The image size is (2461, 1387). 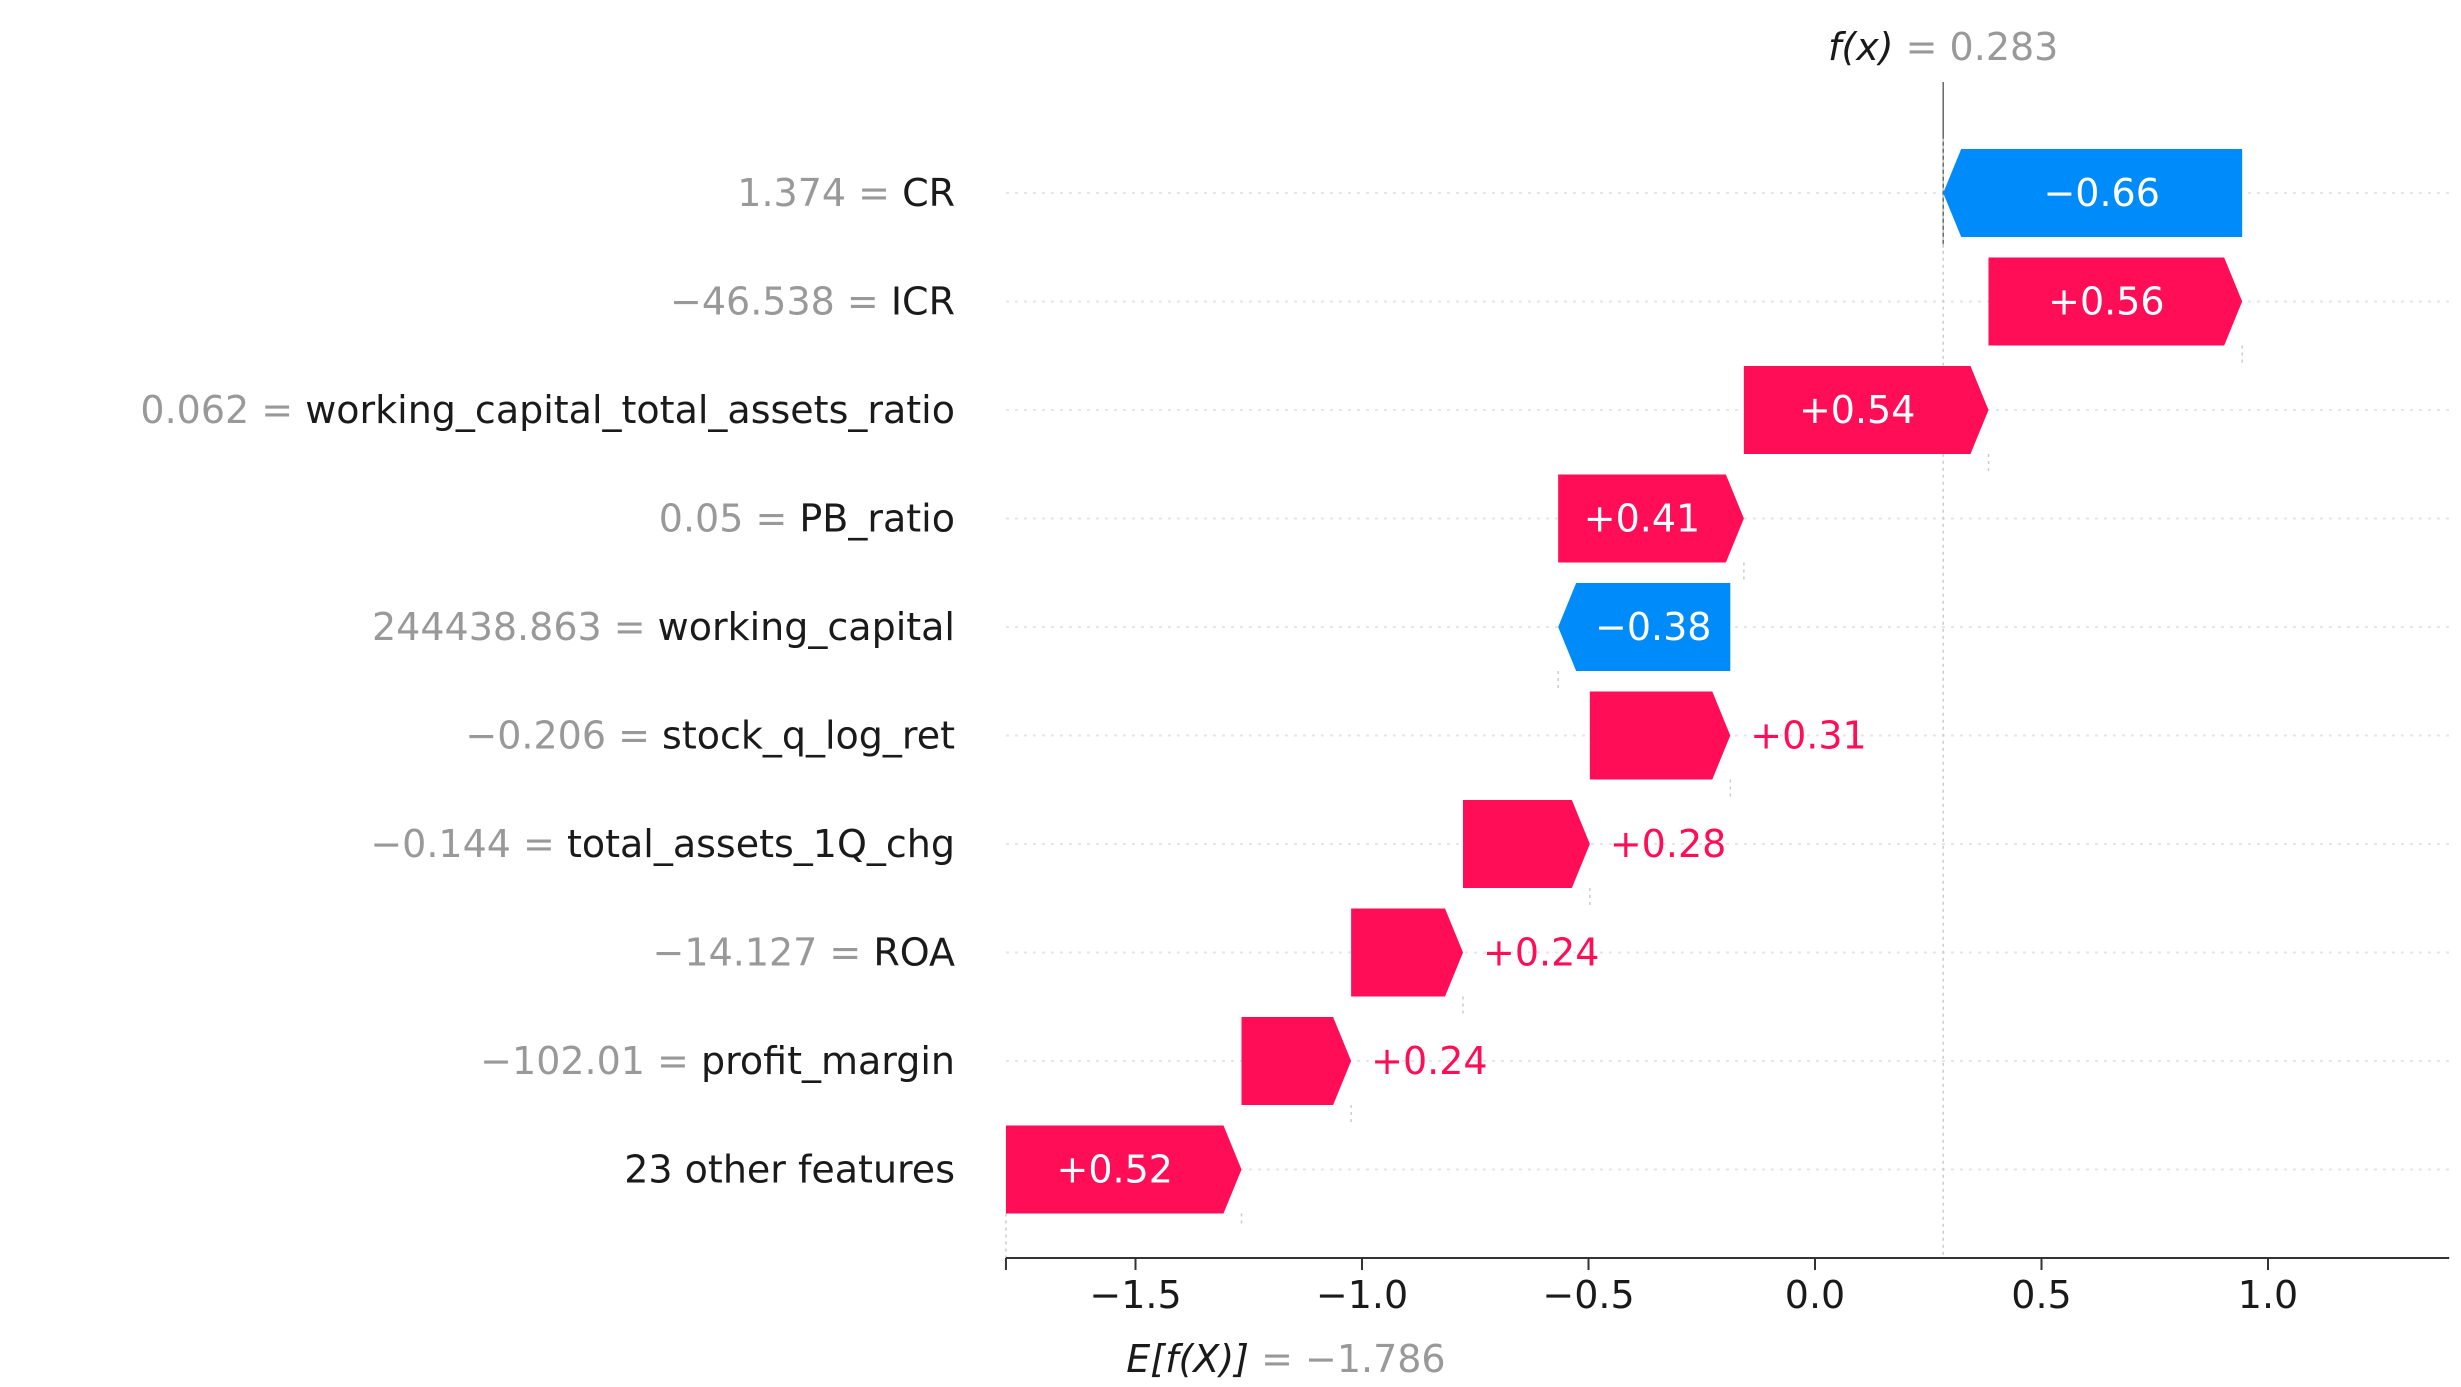 I want to click on feature-value: 0.062 =, so click(x=222, y=410).